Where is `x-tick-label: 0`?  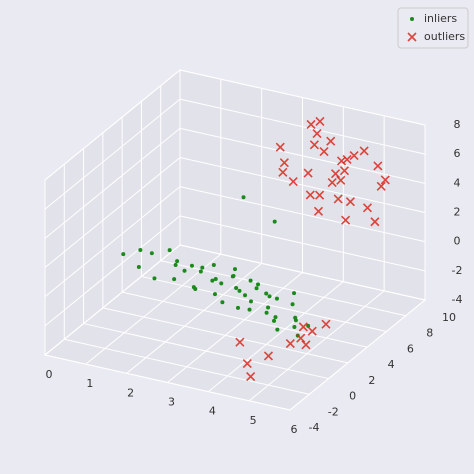 x-tick-label: 0 is located at coordinates (49, 374).